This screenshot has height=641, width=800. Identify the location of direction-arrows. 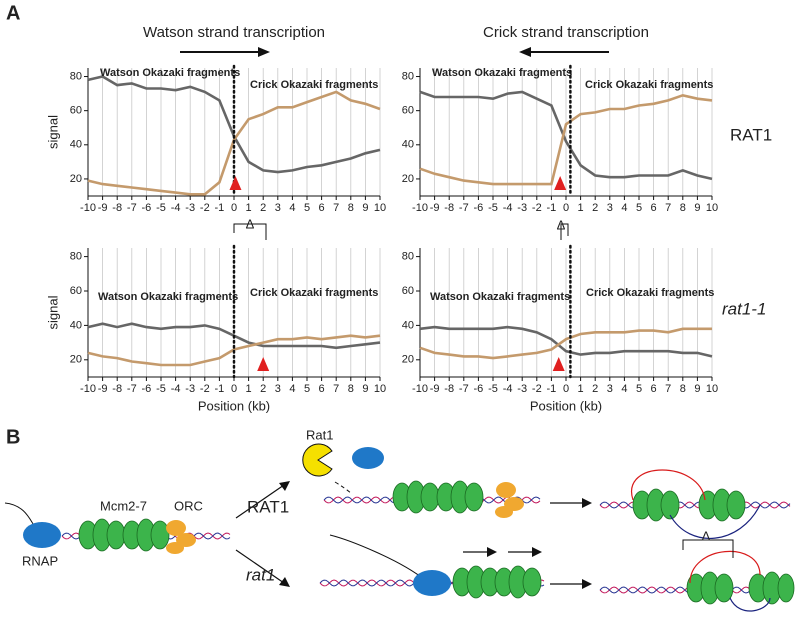
(394, 52).